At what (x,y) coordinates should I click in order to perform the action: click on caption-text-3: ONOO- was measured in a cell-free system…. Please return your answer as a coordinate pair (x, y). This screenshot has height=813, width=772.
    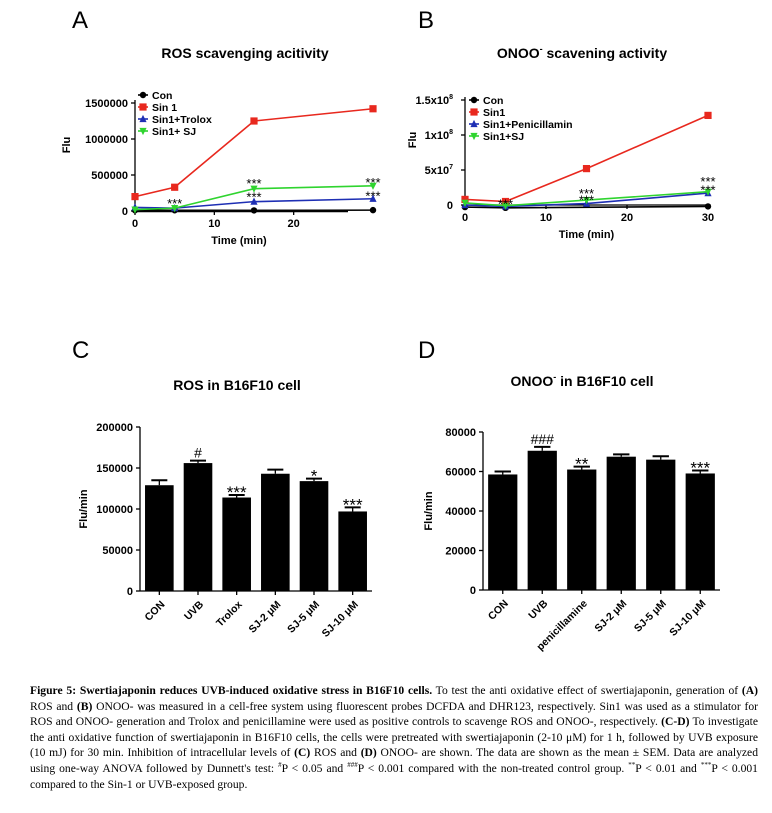
    Looking at the image, I should click on (394, 714).